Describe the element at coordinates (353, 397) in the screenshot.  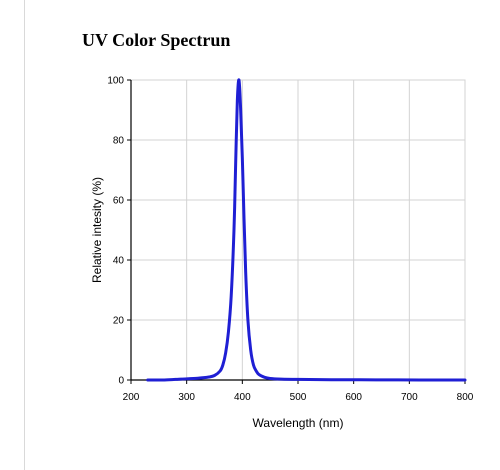
I see `x-tick-label: 600` at that location.